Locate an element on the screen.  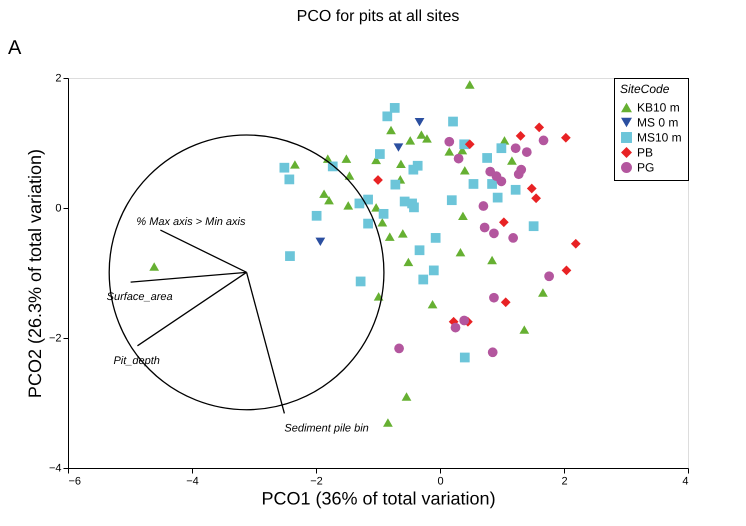
x-tick-label: 2 is located at coordinates (564, 482).